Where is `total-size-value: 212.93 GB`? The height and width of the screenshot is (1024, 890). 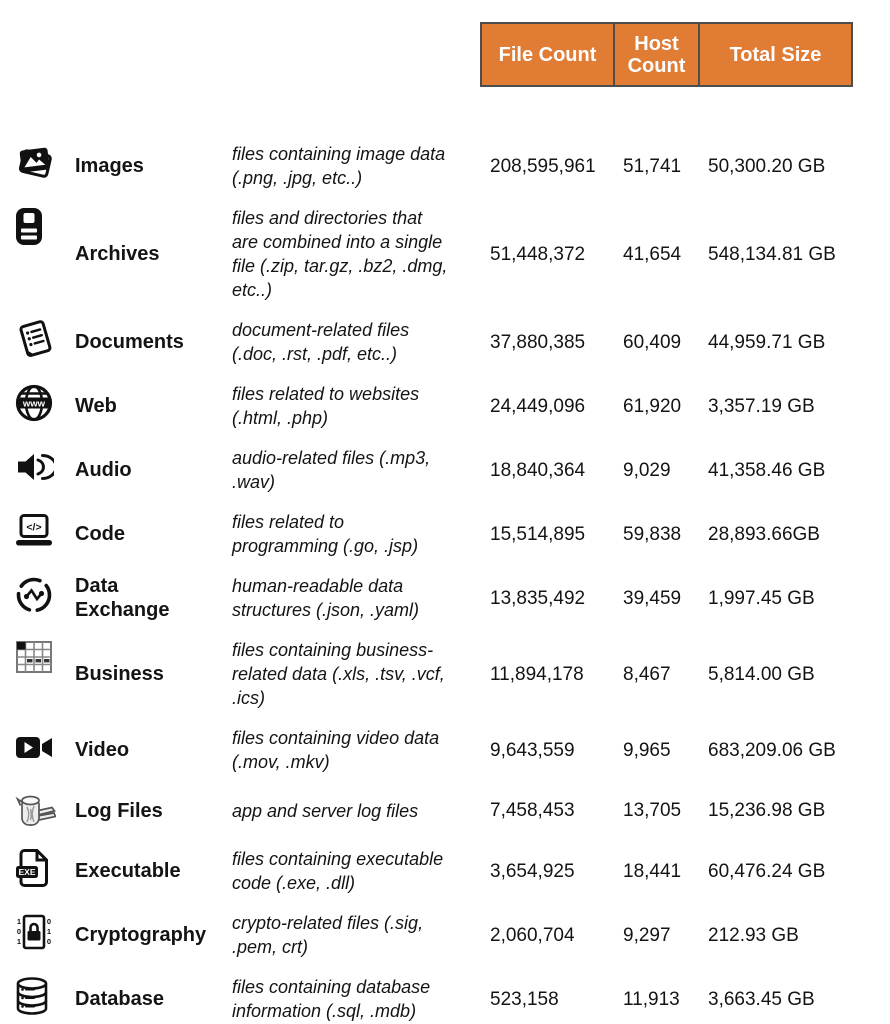
total-size-value: 212.93 GB is located at coordinates (753, 935).